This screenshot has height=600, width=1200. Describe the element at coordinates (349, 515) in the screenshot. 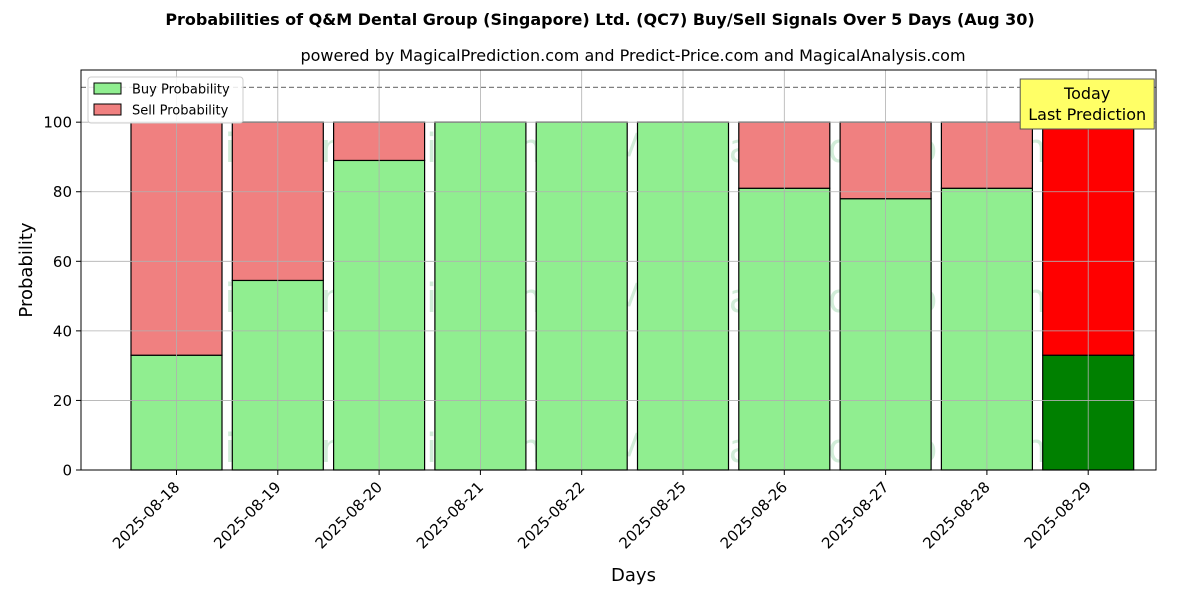

I see `x-tick-label: 2025-08-20` at that location.